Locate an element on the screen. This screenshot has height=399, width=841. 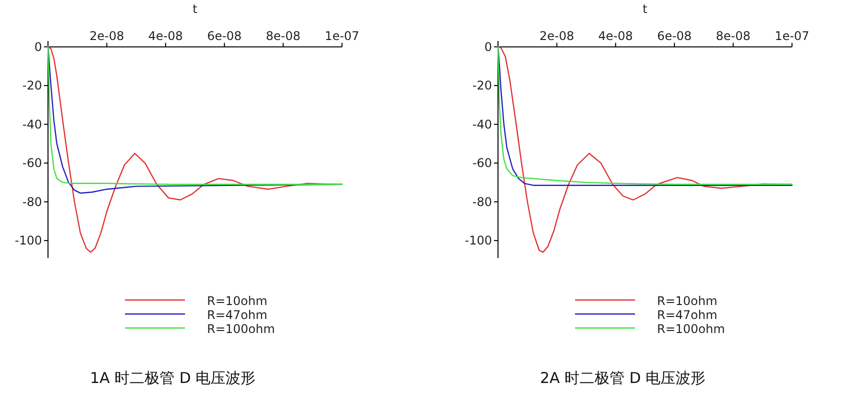
text: 2A 时二极管 D 电压波形 is located at coordinates (623, 378).